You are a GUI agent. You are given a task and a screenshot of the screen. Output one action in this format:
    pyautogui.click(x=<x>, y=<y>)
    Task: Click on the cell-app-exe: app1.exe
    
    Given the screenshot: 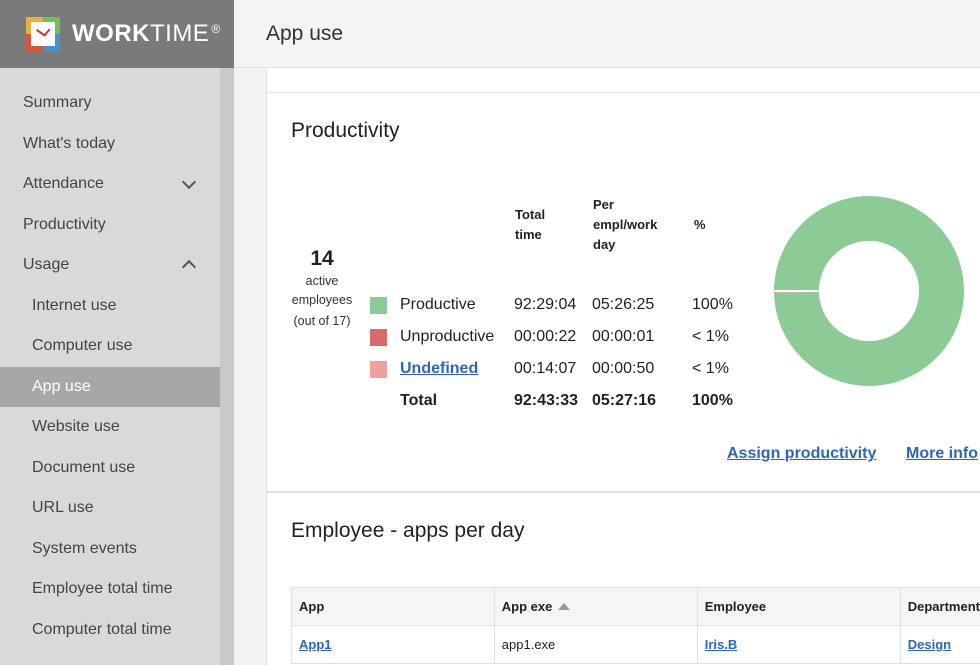 What is the action you would take?
    pyautogui.click(x=595, y=644)
    